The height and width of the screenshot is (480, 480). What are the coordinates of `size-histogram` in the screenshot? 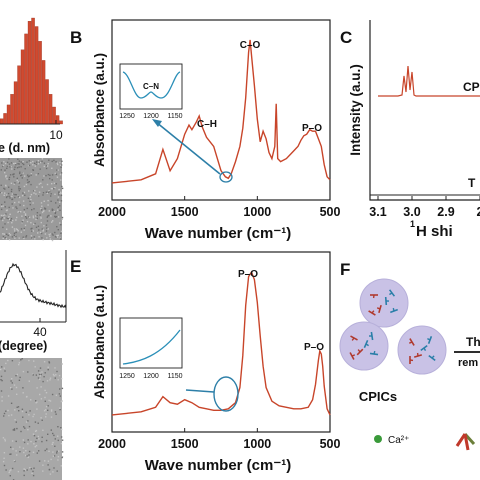 It's located at (31, 71).